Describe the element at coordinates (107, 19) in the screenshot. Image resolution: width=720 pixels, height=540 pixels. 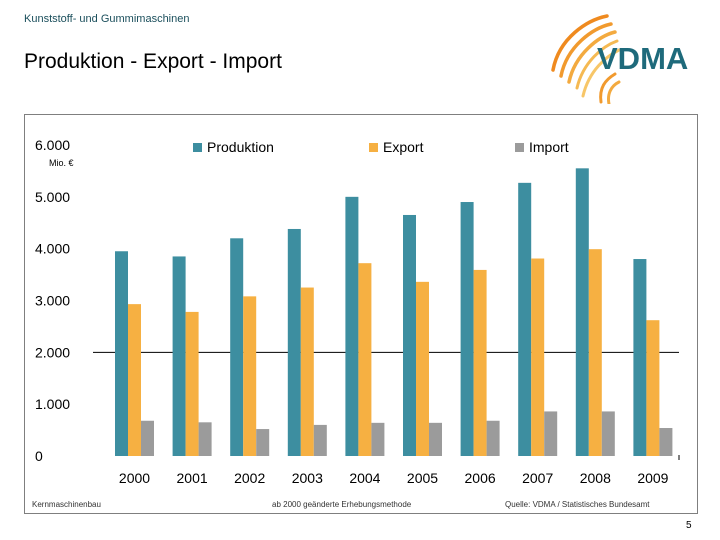
I see `slide-subtitle: Kunststoff- und Gummimaschinen` at that location.